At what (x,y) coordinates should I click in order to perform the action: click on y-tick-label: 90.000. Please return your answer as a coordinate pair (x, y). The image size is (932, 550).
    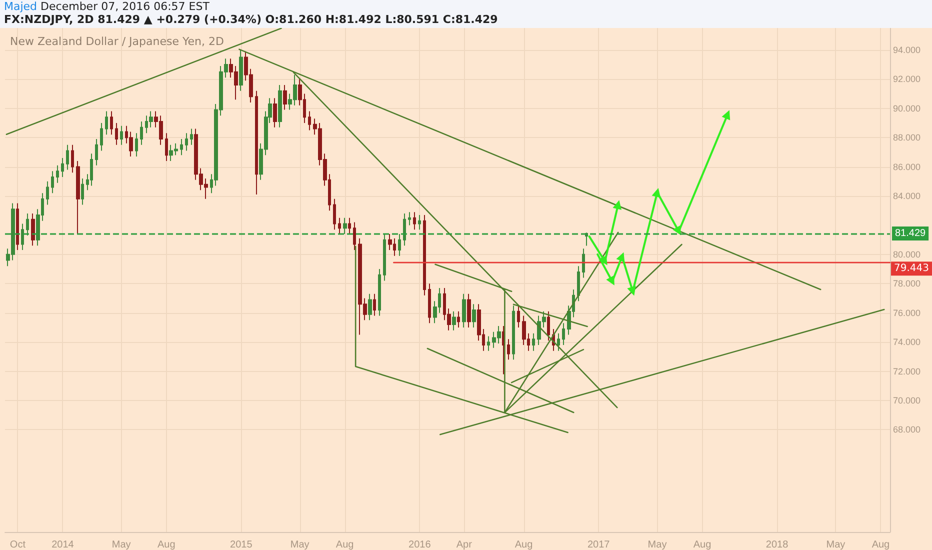
    Looking at the image, I should click on (907, 108).